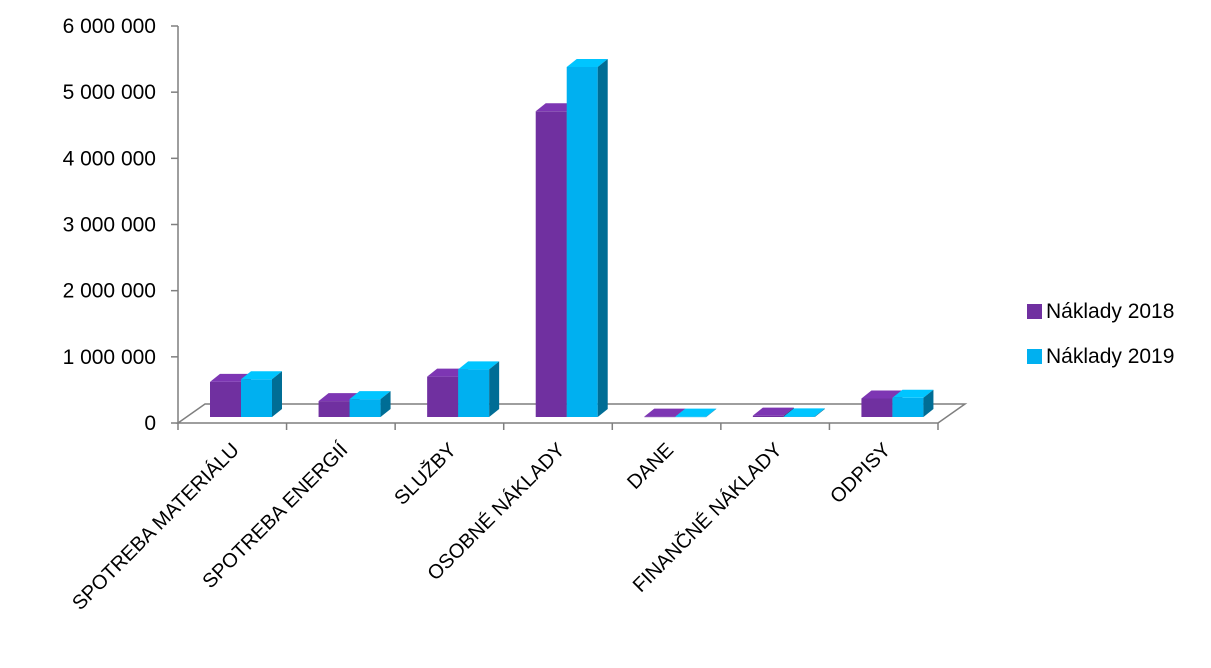 The image size is (1211, 668). Describe the element at coordinates (150, 423) in the screenshot. I see `y-tick-label: 0` at that location.